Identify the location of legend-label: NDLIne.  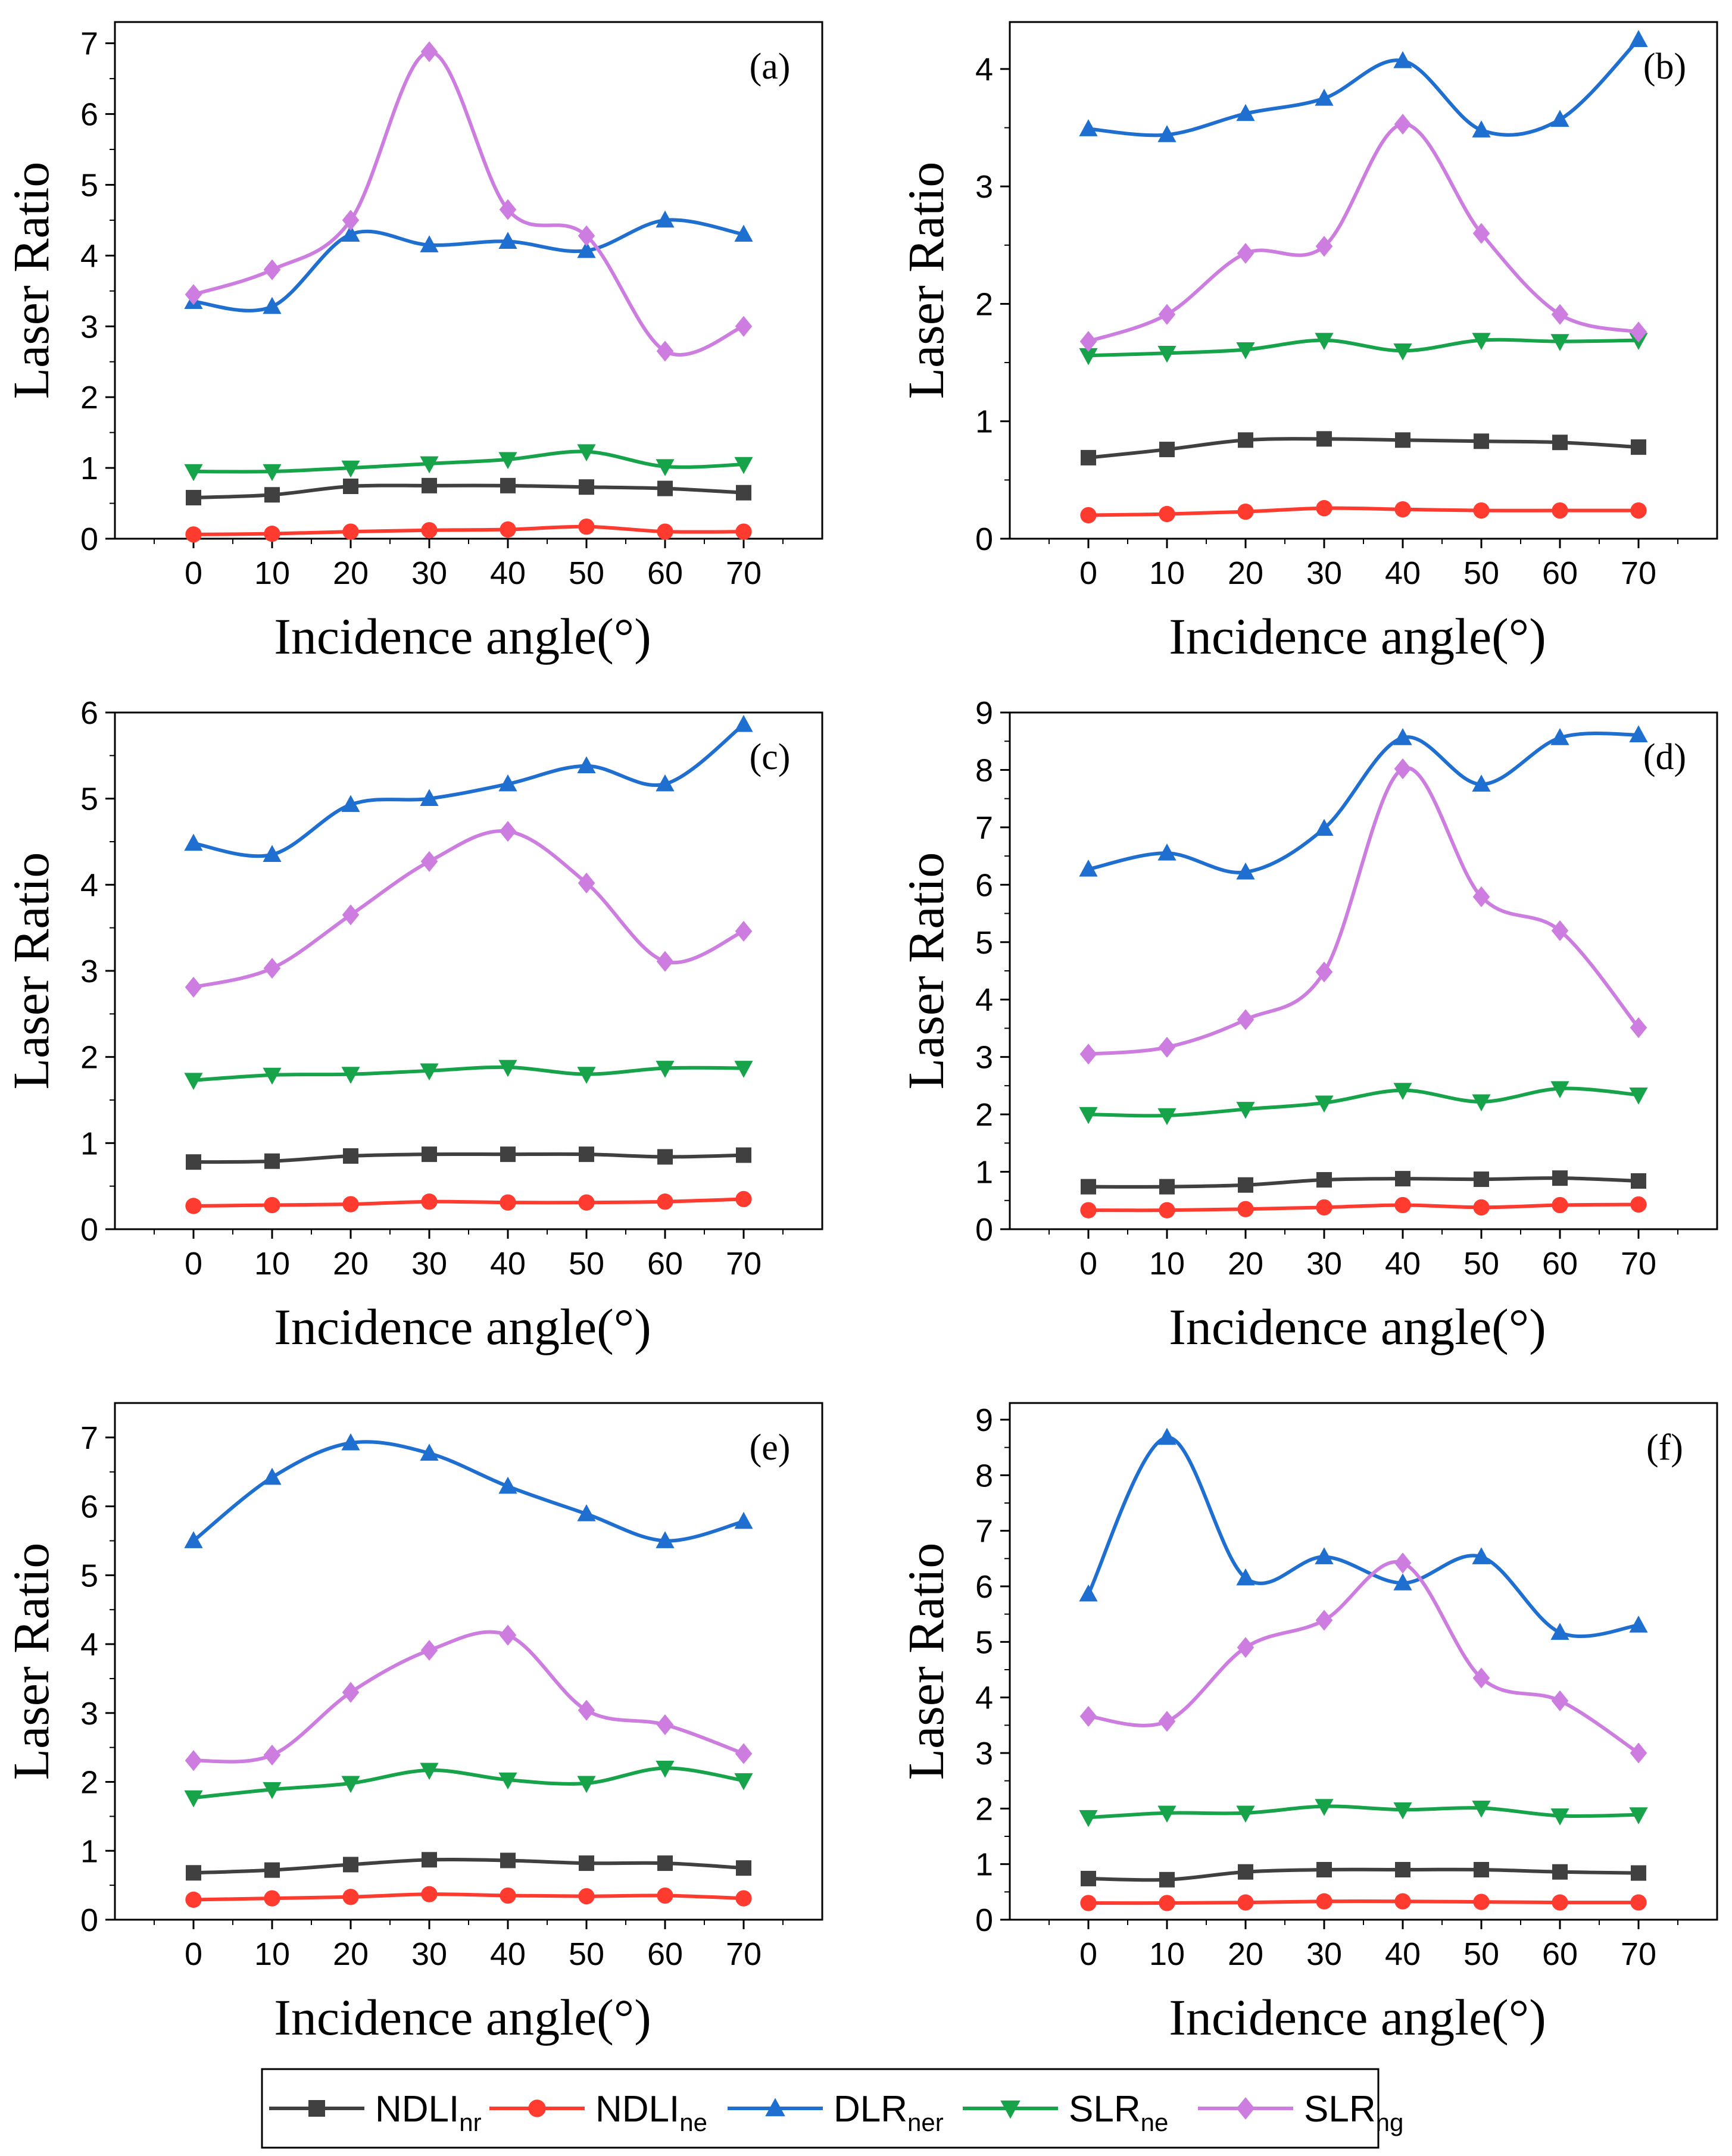
(651, 2112).